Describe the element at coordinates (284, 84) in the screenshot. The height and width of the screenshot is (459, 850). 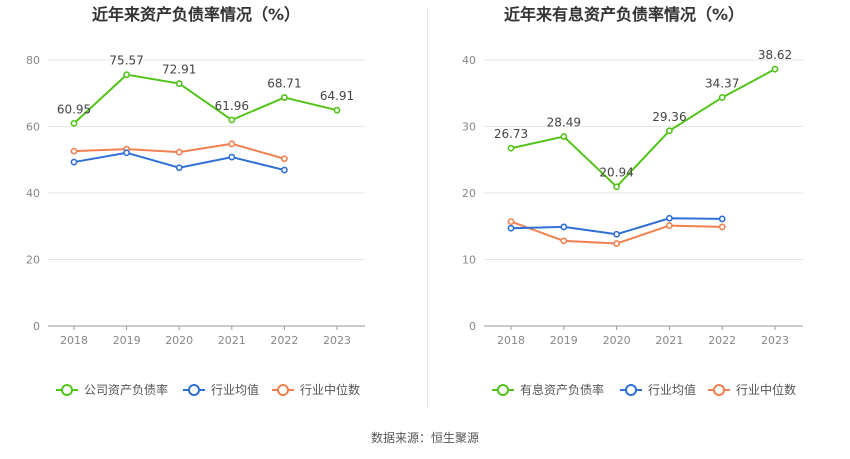
I see `data-label: 68.71` at that location.